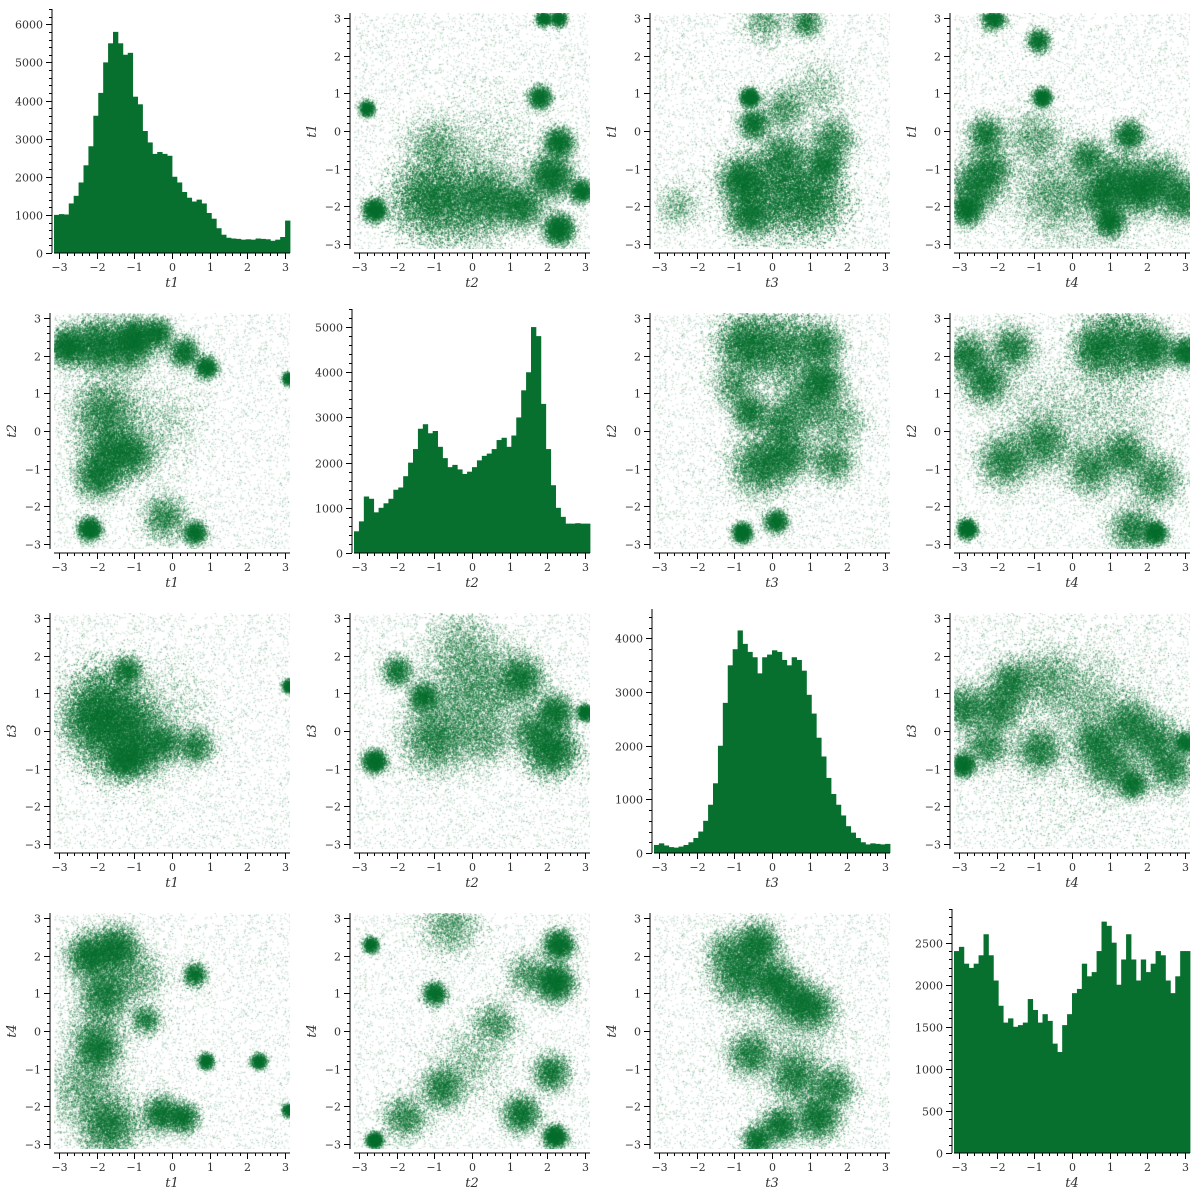  What do you see at coordinates (912, 731) in the screenshot?
I see `y-axis-label: t3` at bounding box center [912, 731].